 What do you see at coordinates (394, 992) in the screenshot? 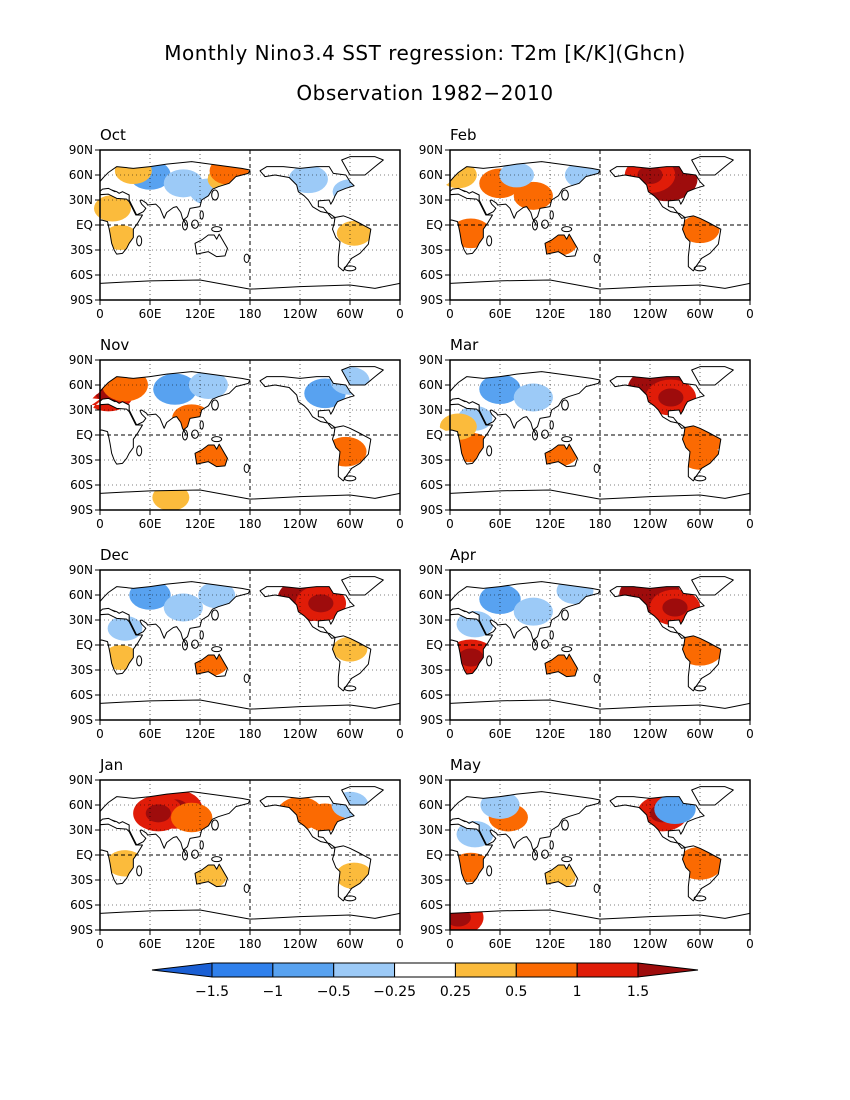
I see `colorbar-label: −0.25` at bounding box center [394, 992].